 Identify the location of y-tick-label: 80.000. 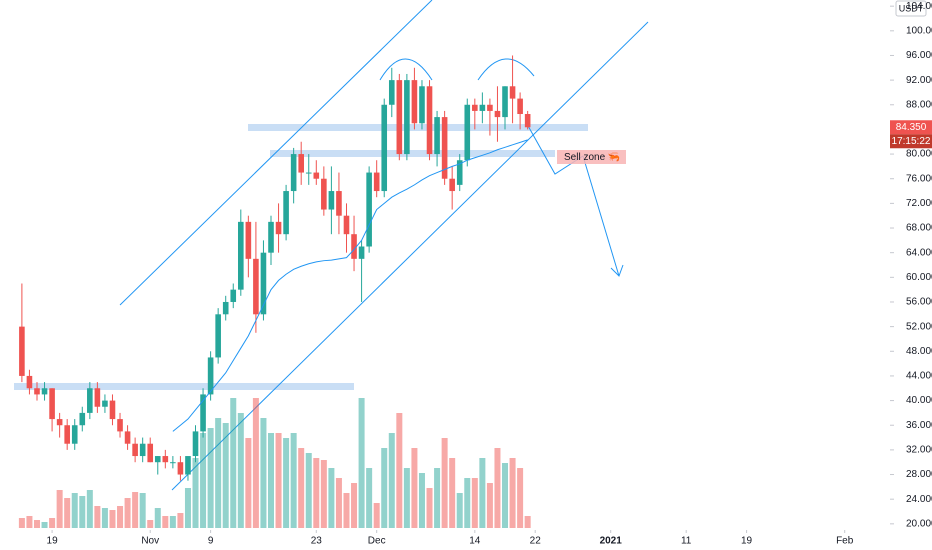
(919, 154).